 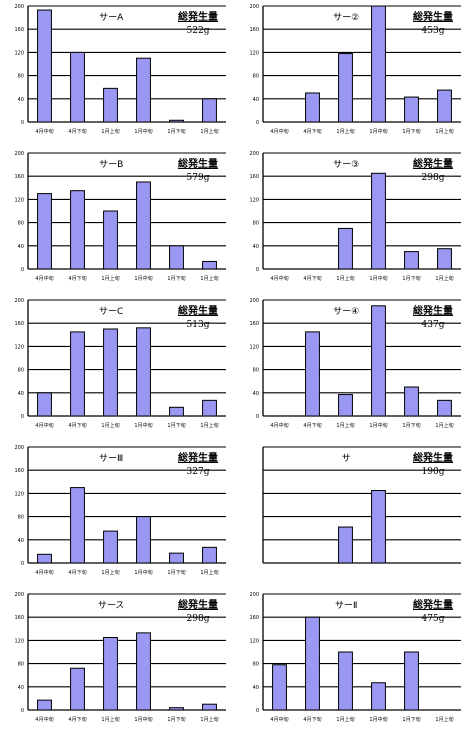 What do you see at coordinates (111, 311) in the screenshot?
I see `chart-title: サーC` at bounding box center [111, 311].